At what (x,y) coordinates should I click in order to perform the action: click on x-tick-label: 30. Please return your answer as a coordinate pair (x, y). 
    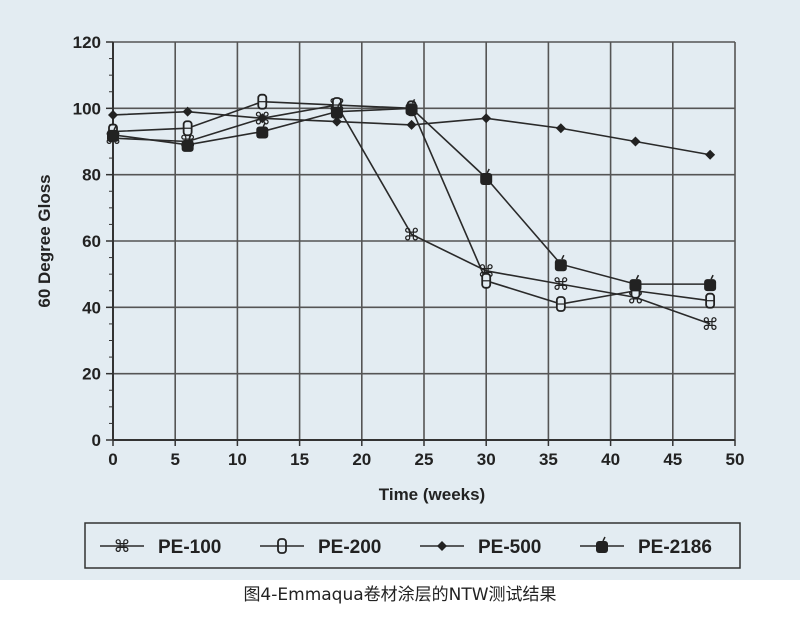
    Looking at the image, I should click on (486, 459).